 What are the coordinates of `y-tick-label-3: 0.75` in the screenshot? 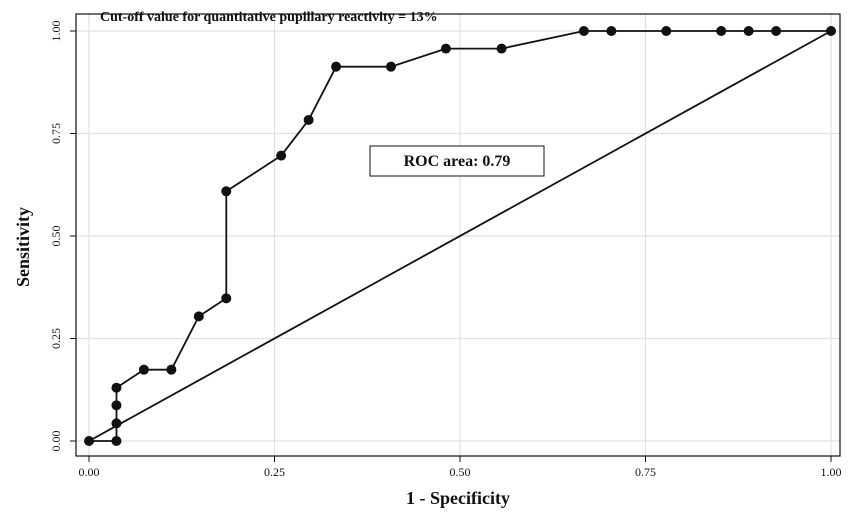 It's located at (56, 133).